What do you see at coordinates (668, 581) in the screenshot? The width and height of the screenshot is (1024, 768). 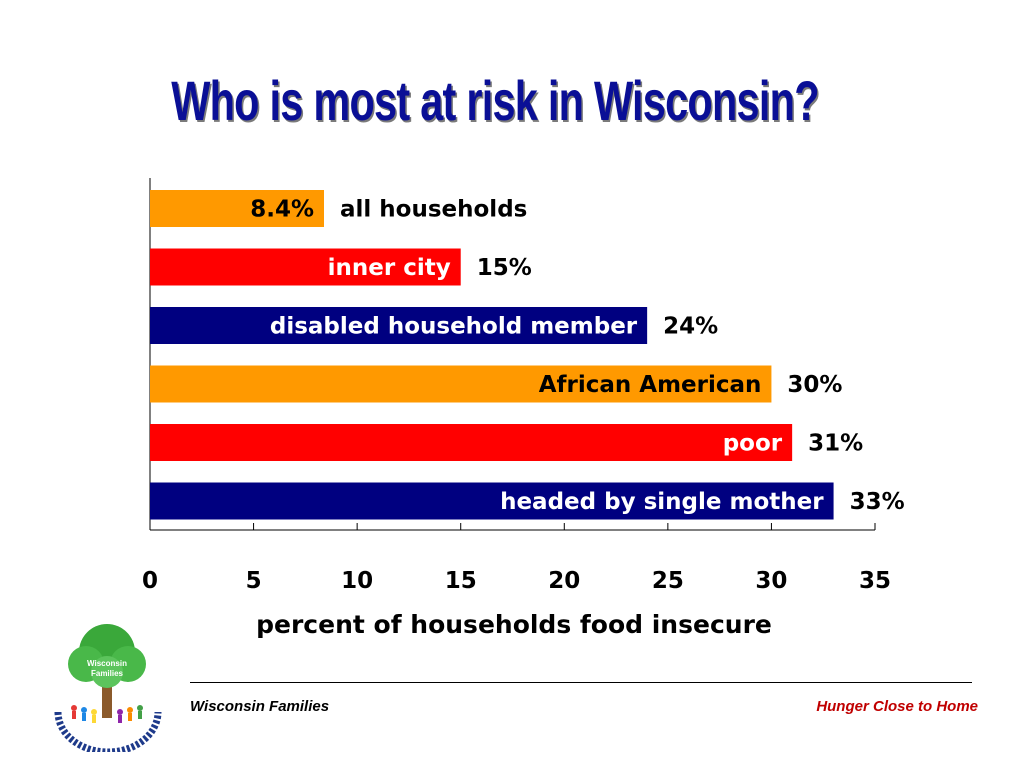 I see `x-tick-label: 25` at bounding box center [668, 581].